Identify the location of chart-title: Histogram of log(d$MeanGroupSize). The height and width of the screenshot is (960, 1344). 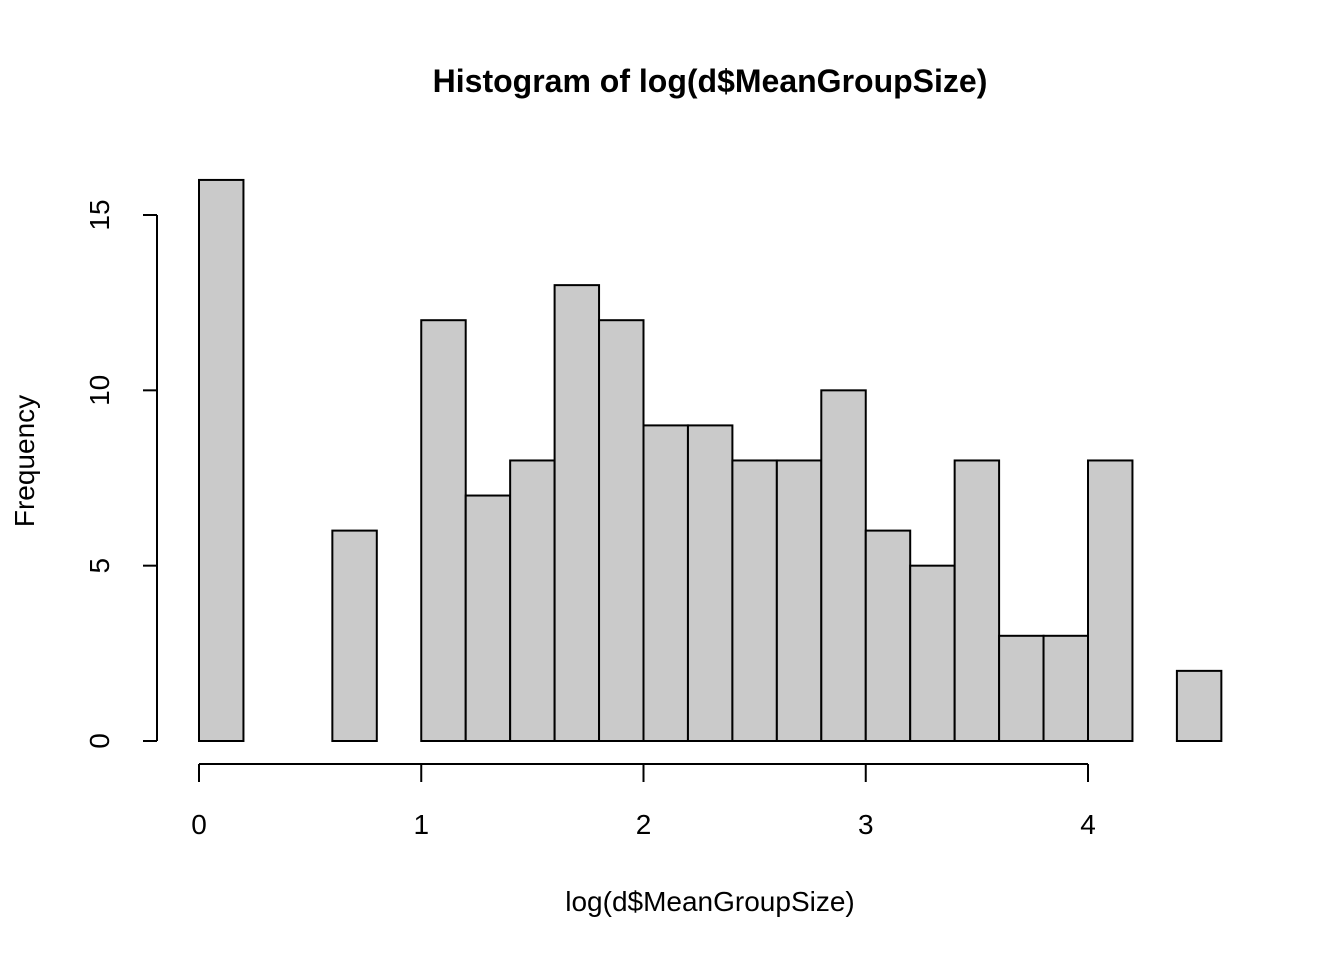
(710, 81).